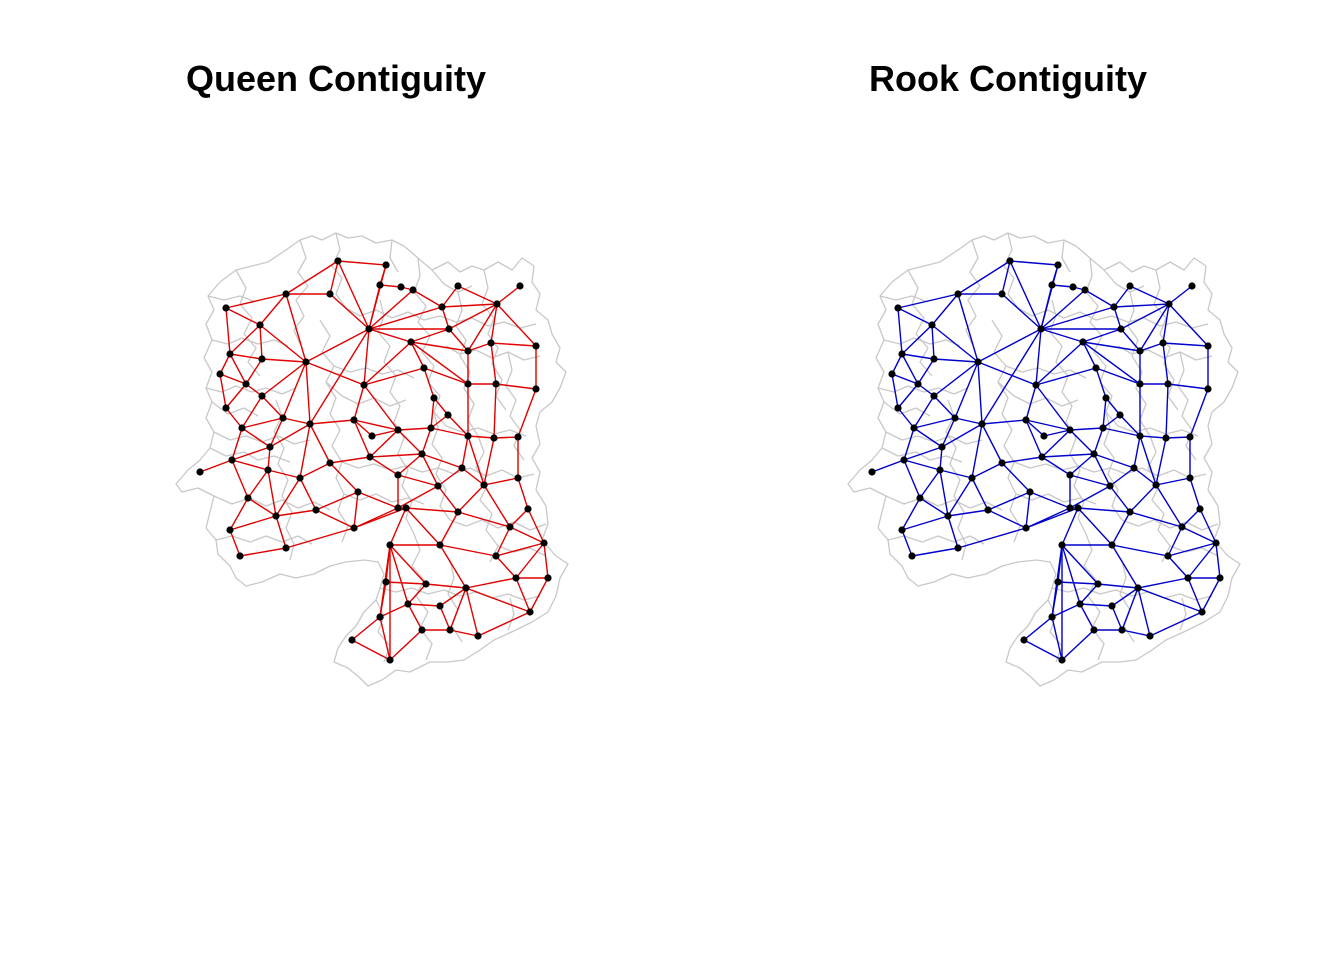 The image size is (1344, 960). I want to click on rook-network-map, so click(1044, 459).